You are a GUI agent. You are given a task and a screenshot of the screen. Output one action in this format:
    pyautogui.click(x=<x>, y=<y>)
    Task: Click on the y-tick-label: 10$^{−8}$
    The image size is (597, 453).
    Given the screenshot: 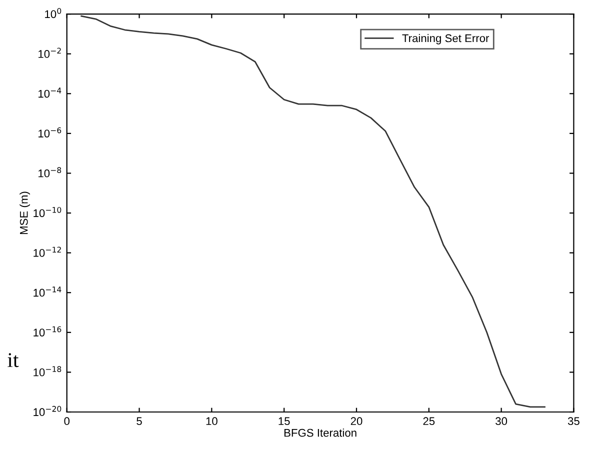 What is the action you would take?
    pyautogui.click(x=50, y=172)
    